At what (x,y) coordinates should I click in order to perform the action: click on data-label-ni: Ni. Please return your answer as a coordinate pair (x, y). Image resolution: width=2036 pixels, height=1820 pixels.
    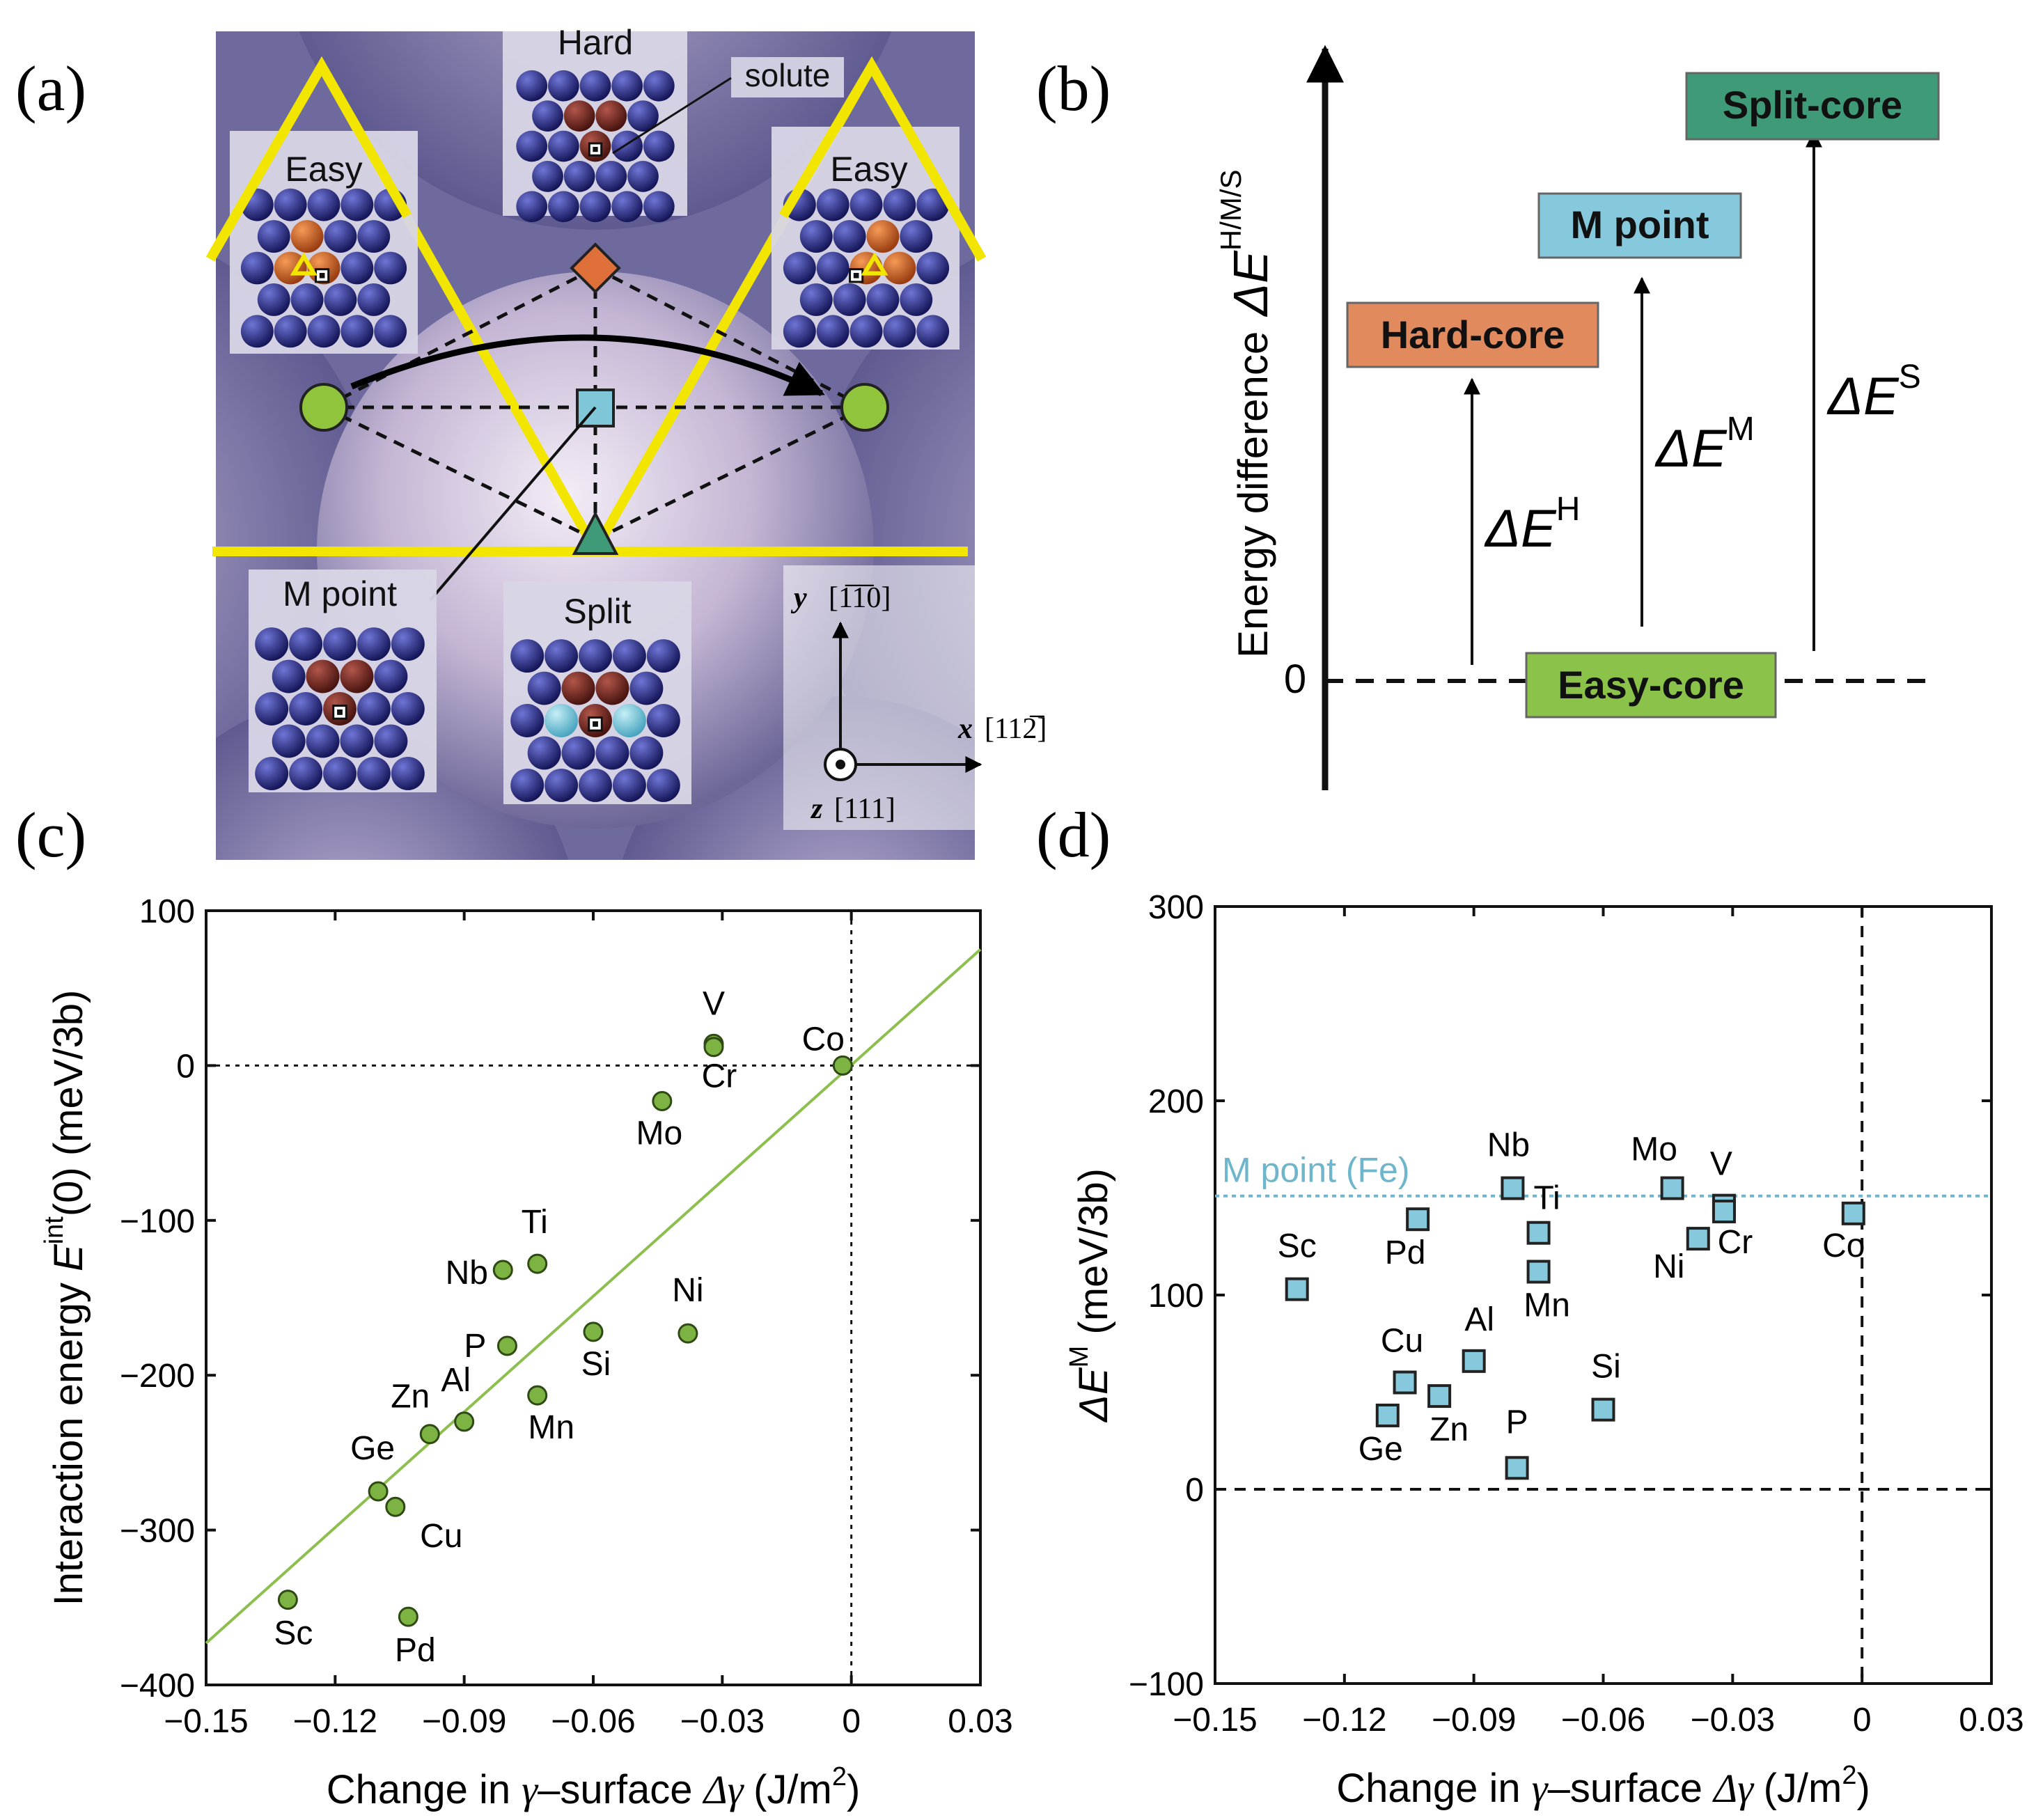
    Looking at the image, I should click on (687, 1290).